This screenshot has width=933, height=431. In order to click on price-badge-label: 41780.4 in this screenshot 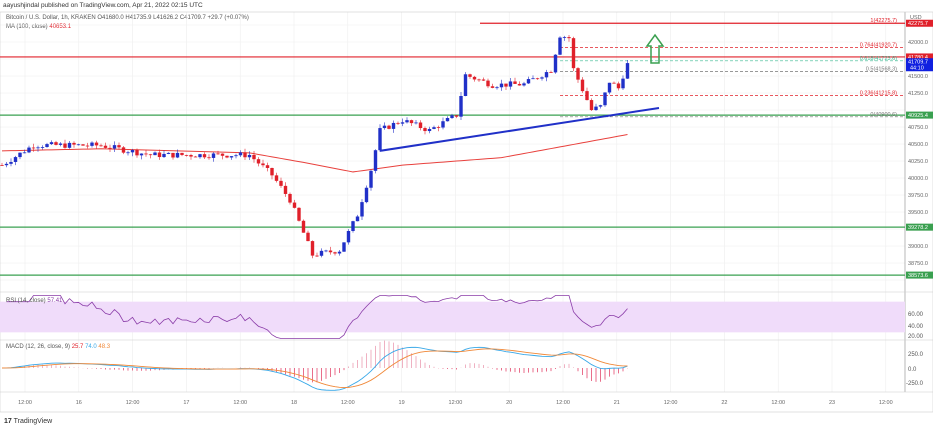, I will do `click(918, 58)`.